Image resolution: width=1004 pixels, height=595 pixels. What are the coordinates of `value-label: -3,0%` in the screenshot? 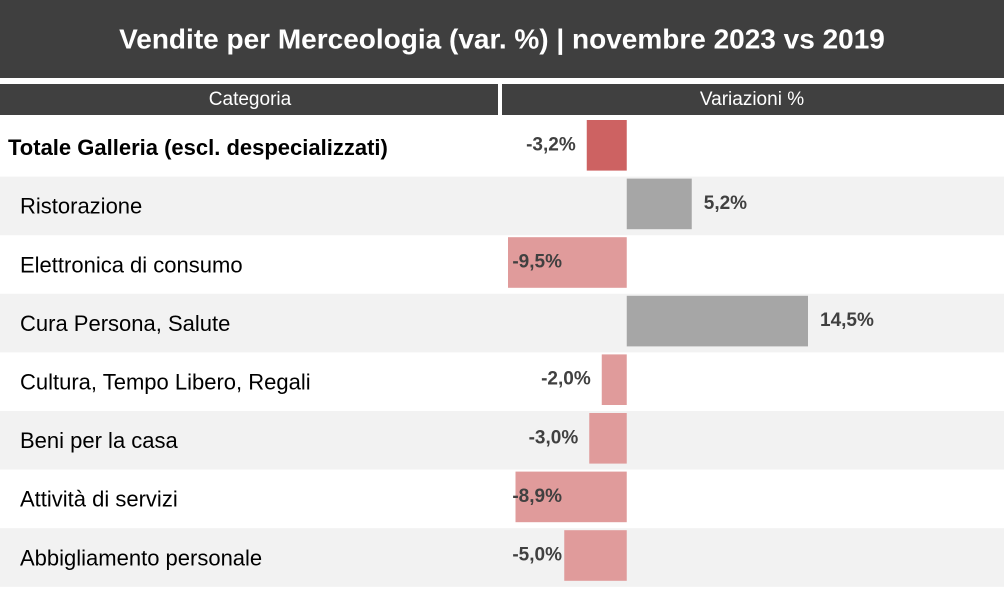 It's located at (554, 437).